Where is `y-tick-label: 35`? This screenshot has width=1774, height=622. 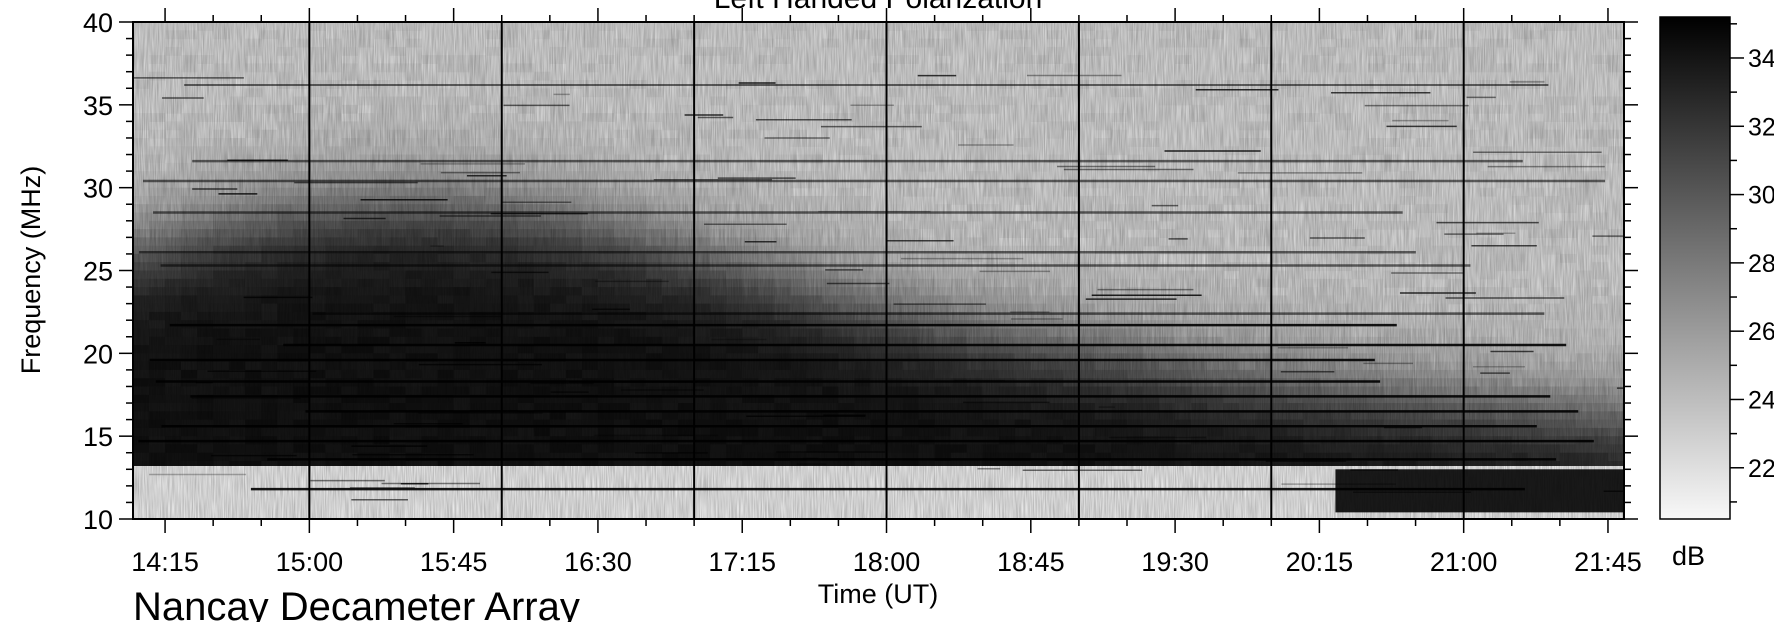
y-tick-label: 35 is located at coordinates (98, 106).